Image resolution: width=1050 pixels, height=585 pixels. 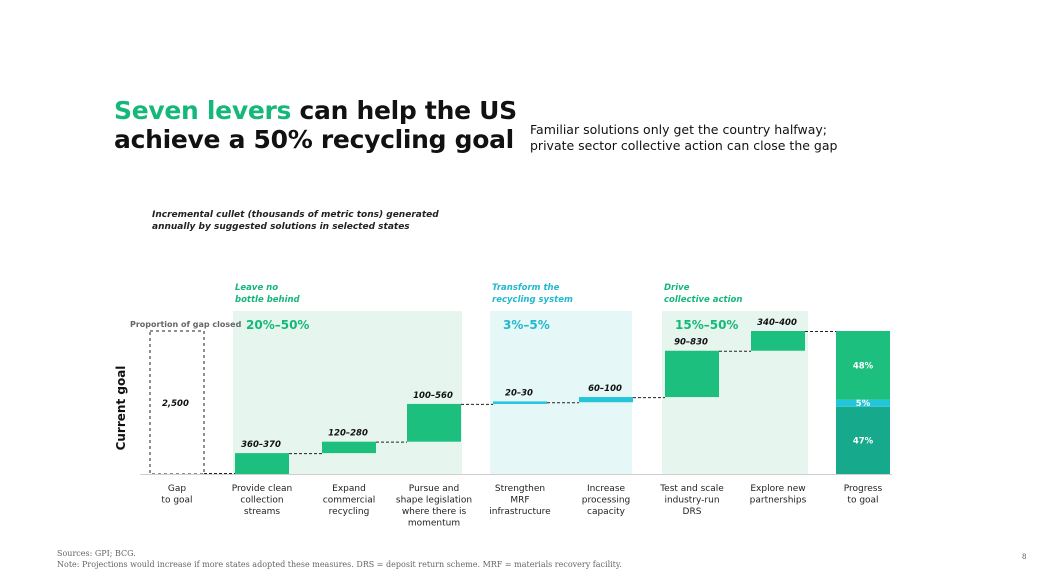 I want to click on proportion-label: Proportion of gap closed, so click(x=186, y=324).